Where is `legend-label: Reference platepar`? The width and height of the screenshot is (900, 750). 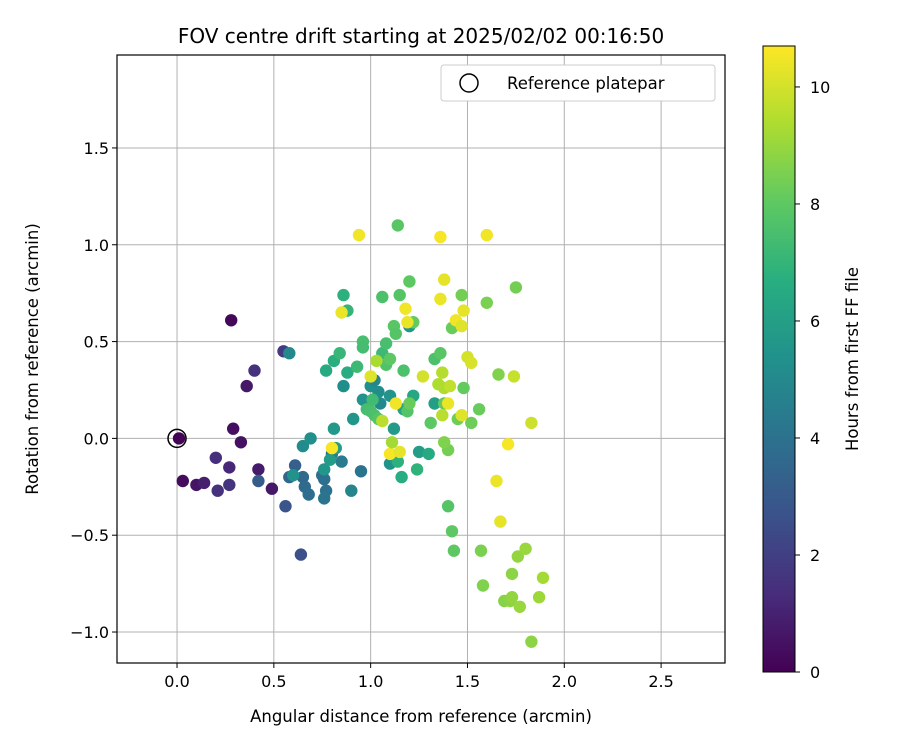 legend-label: Reference platepar is located at coordinates (586, 83).